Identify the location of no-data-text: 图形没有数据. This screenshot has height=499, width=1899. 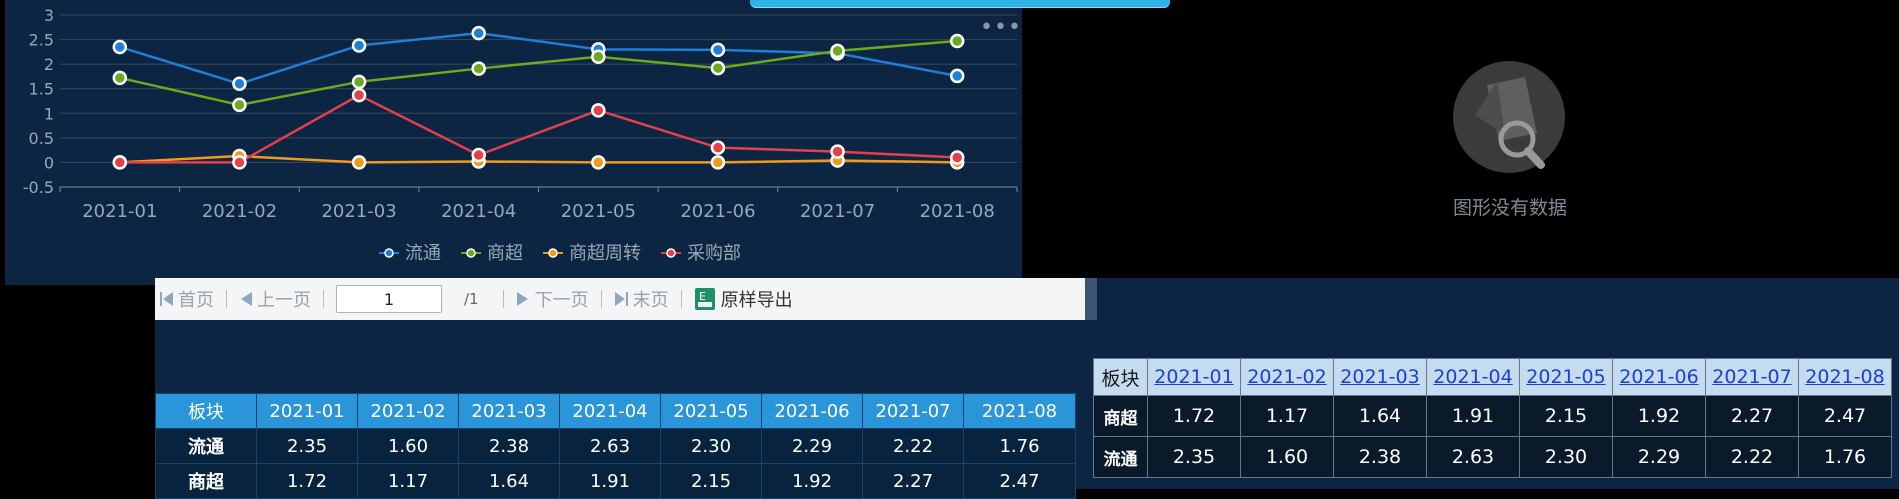
(1509, 208).